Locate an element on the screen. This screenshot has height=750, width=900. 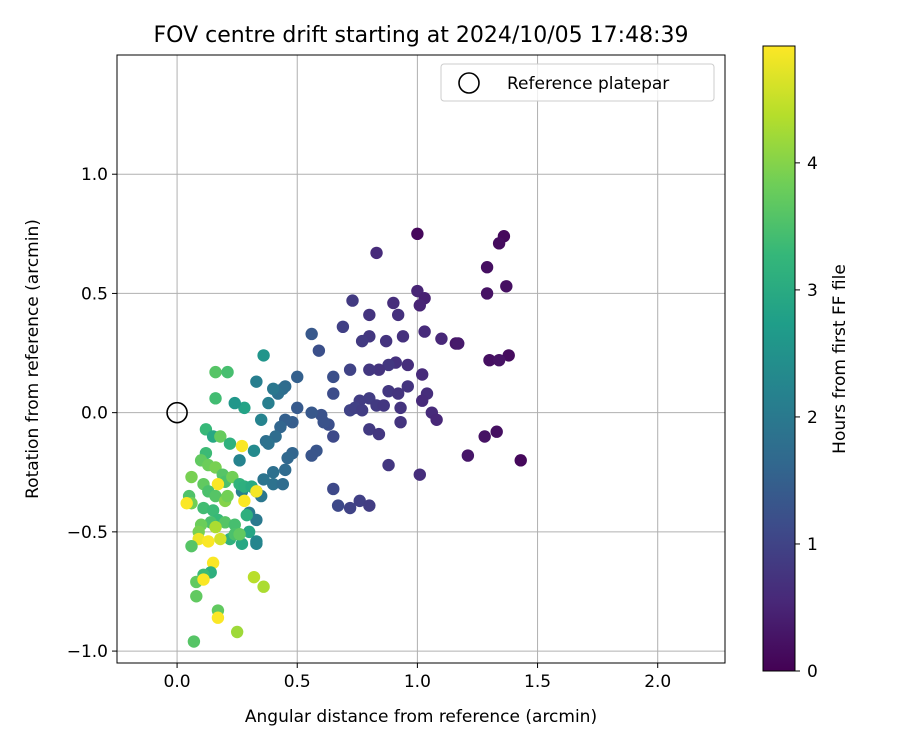
y-tick-label: −1.0 is located at coordinates (87, 652).